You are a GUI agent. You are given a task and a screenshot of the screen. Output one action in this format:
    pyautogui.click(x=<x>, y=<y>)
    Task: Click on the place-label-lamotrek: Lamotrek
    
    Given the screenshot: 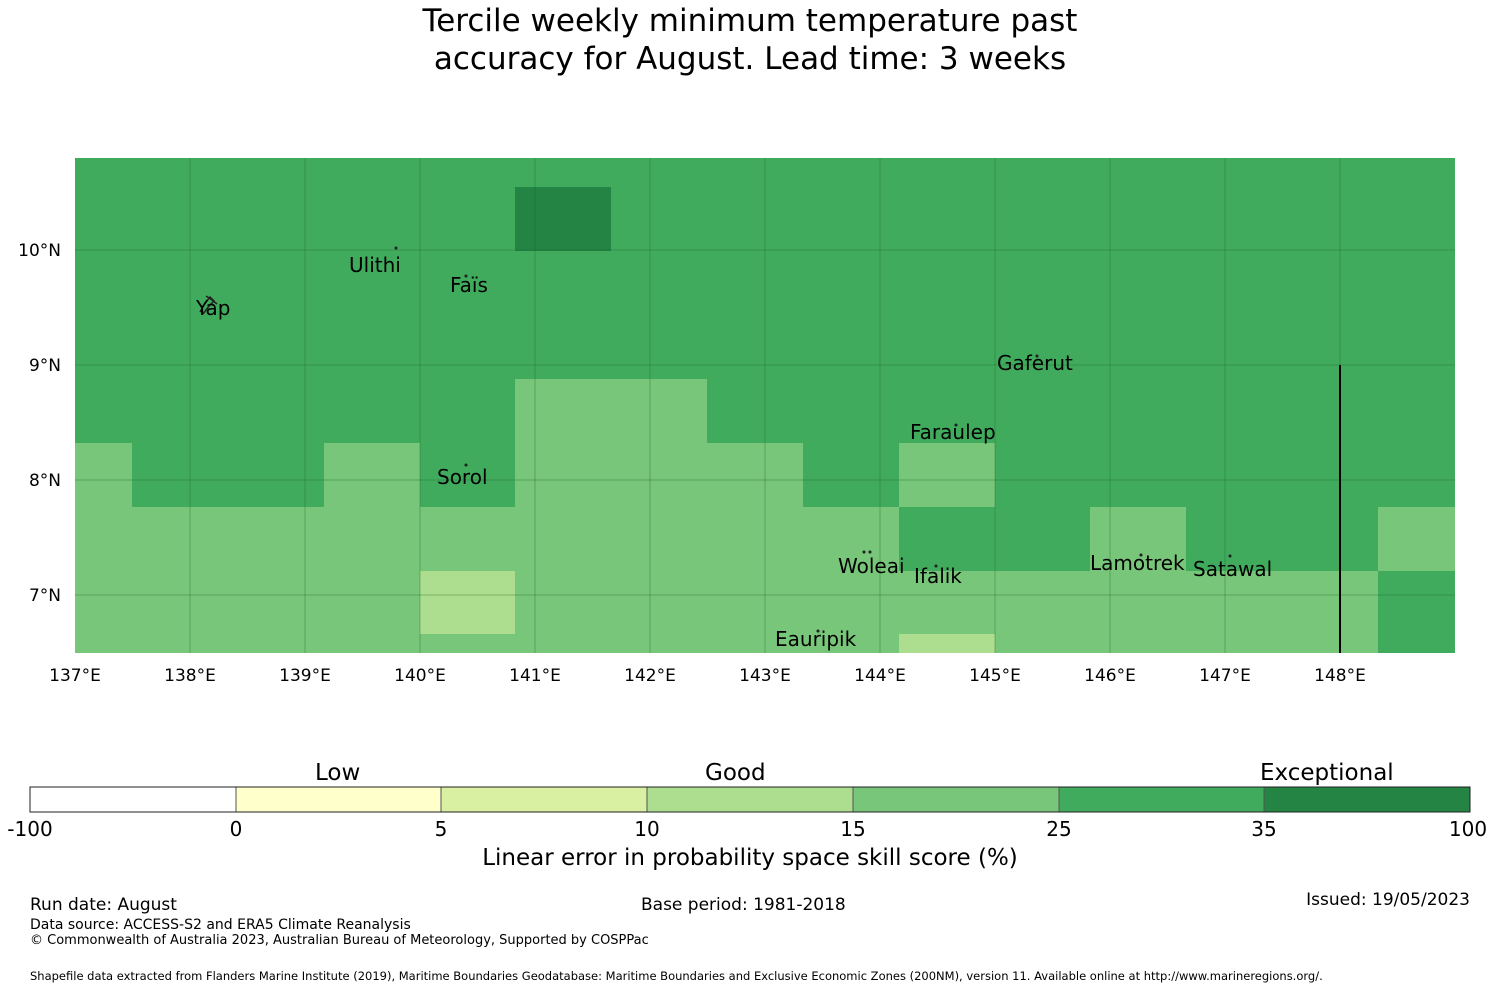 What is the action you would take?
    pyautogui.click(x=1137, y=563)
    